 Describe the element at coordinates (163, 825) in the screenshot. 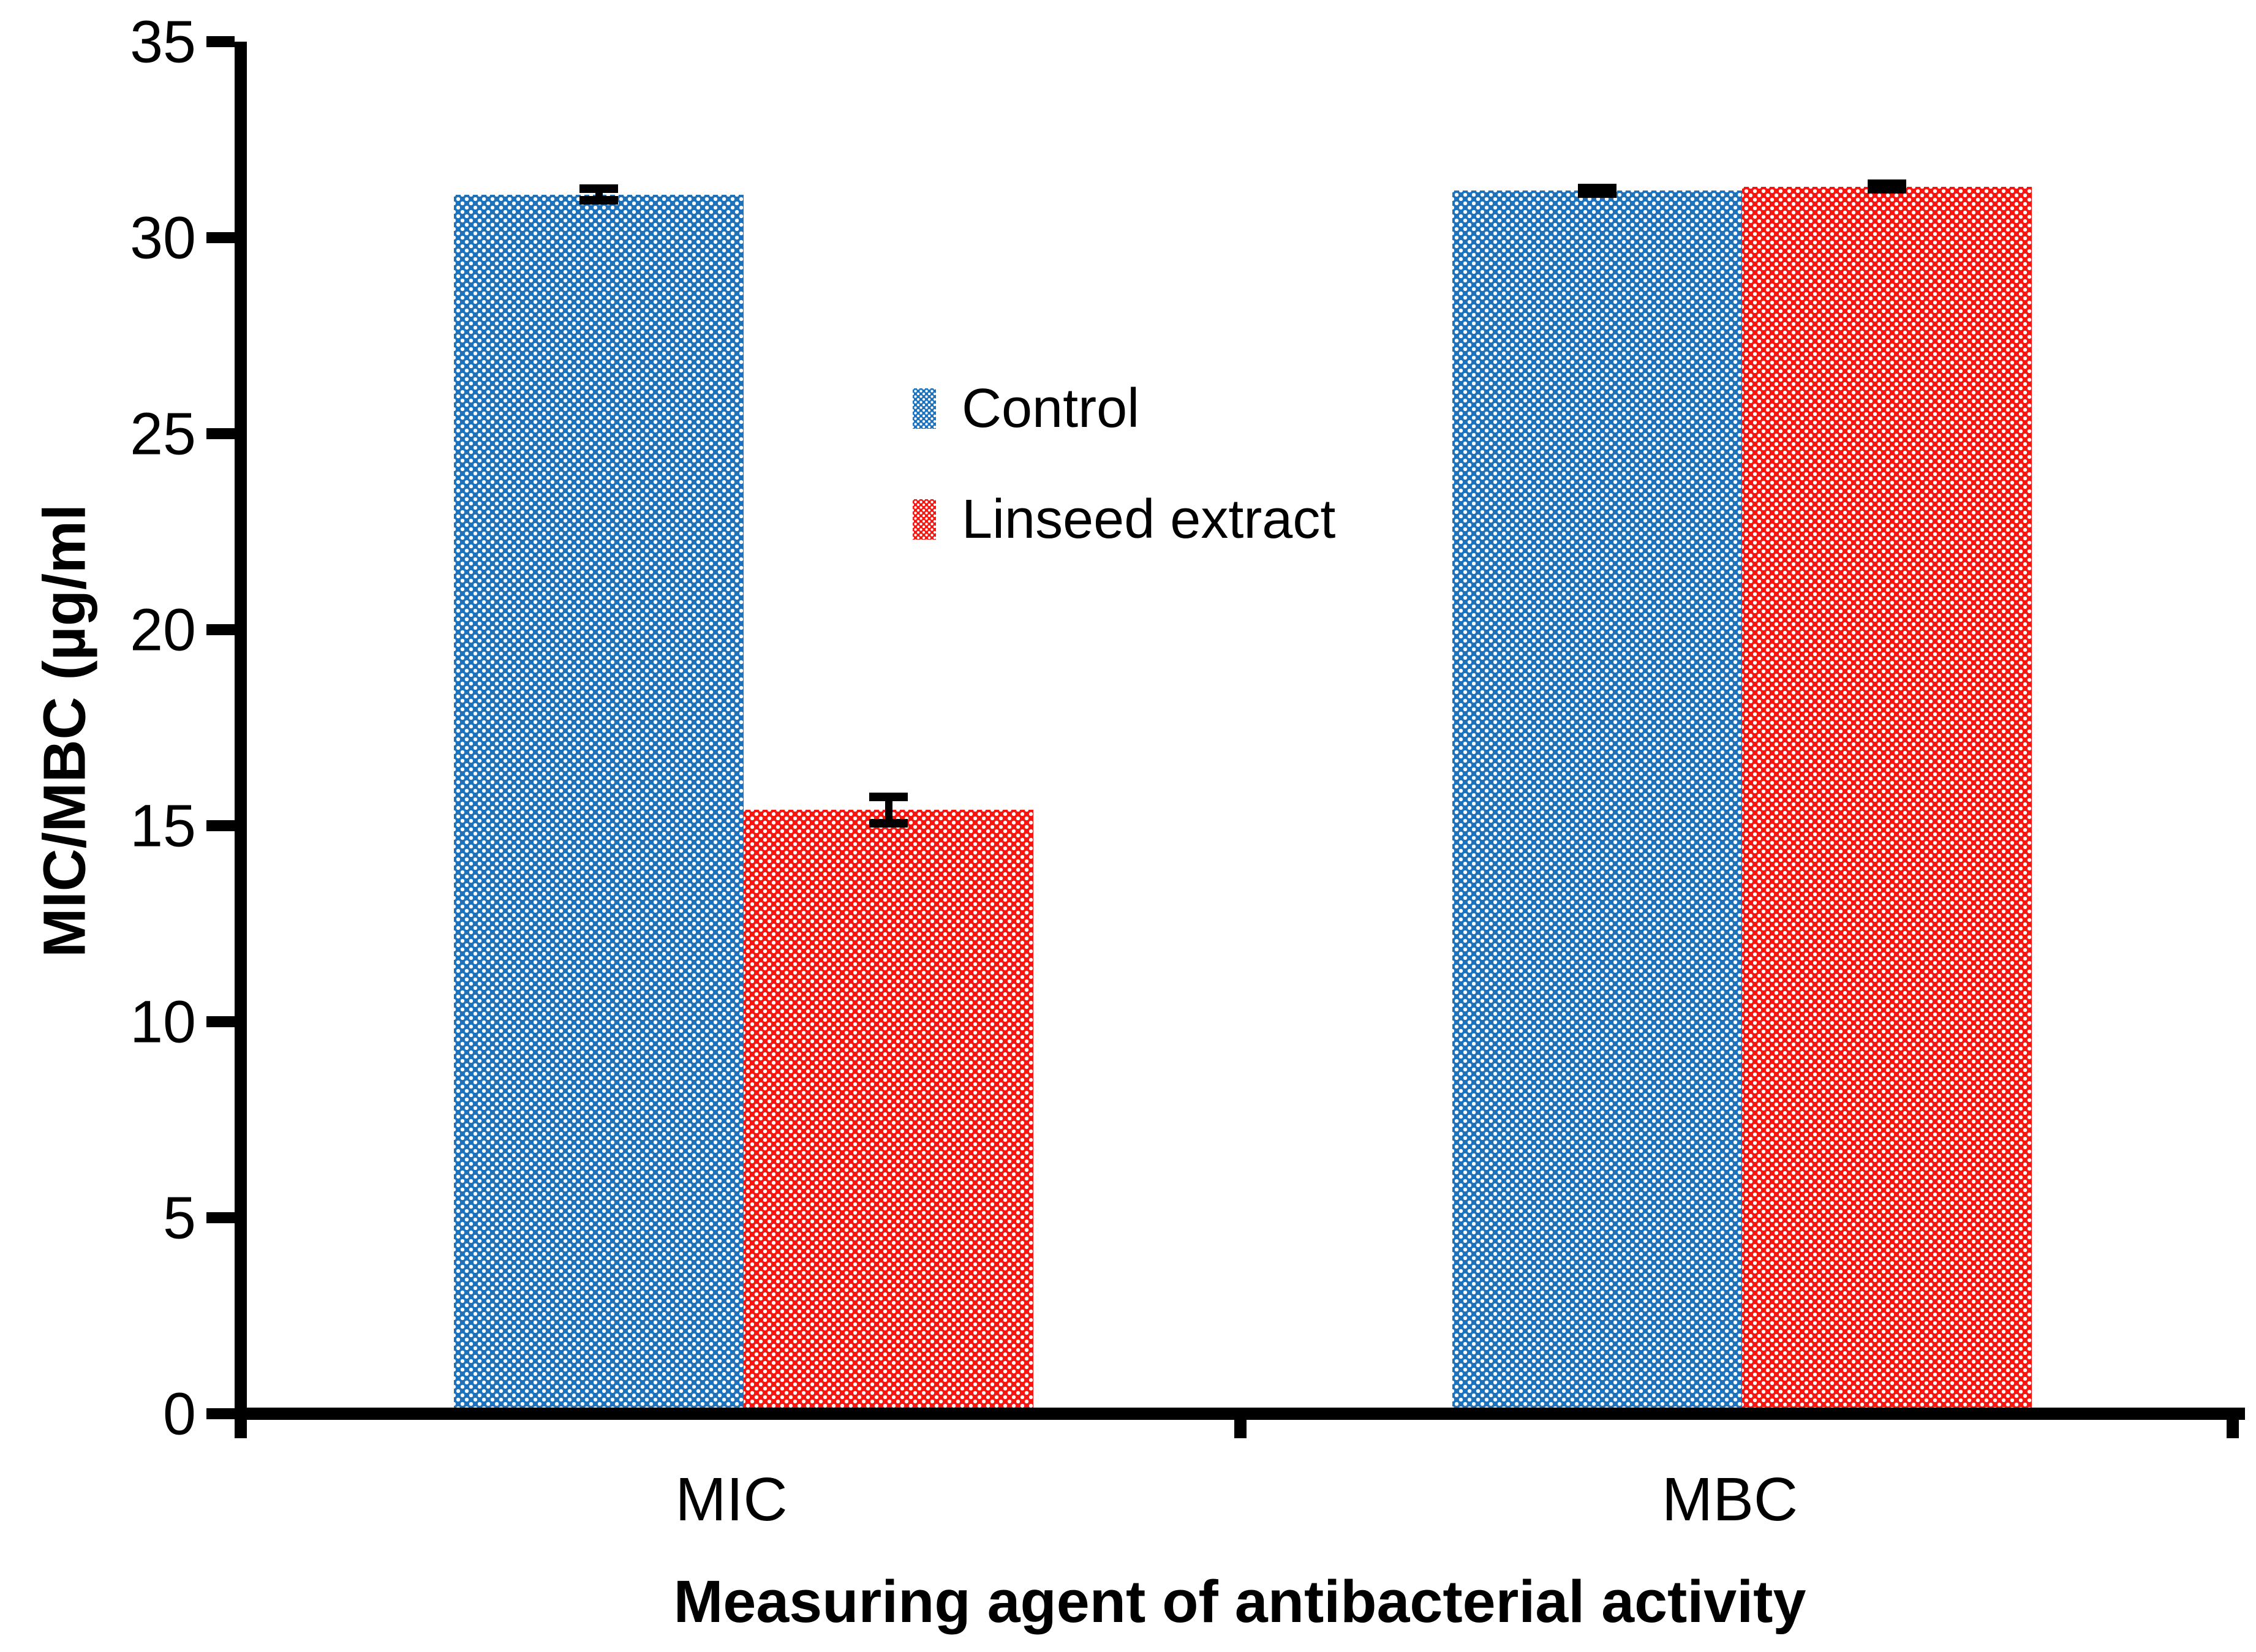

I see `y-tick-label: 15` at that location.